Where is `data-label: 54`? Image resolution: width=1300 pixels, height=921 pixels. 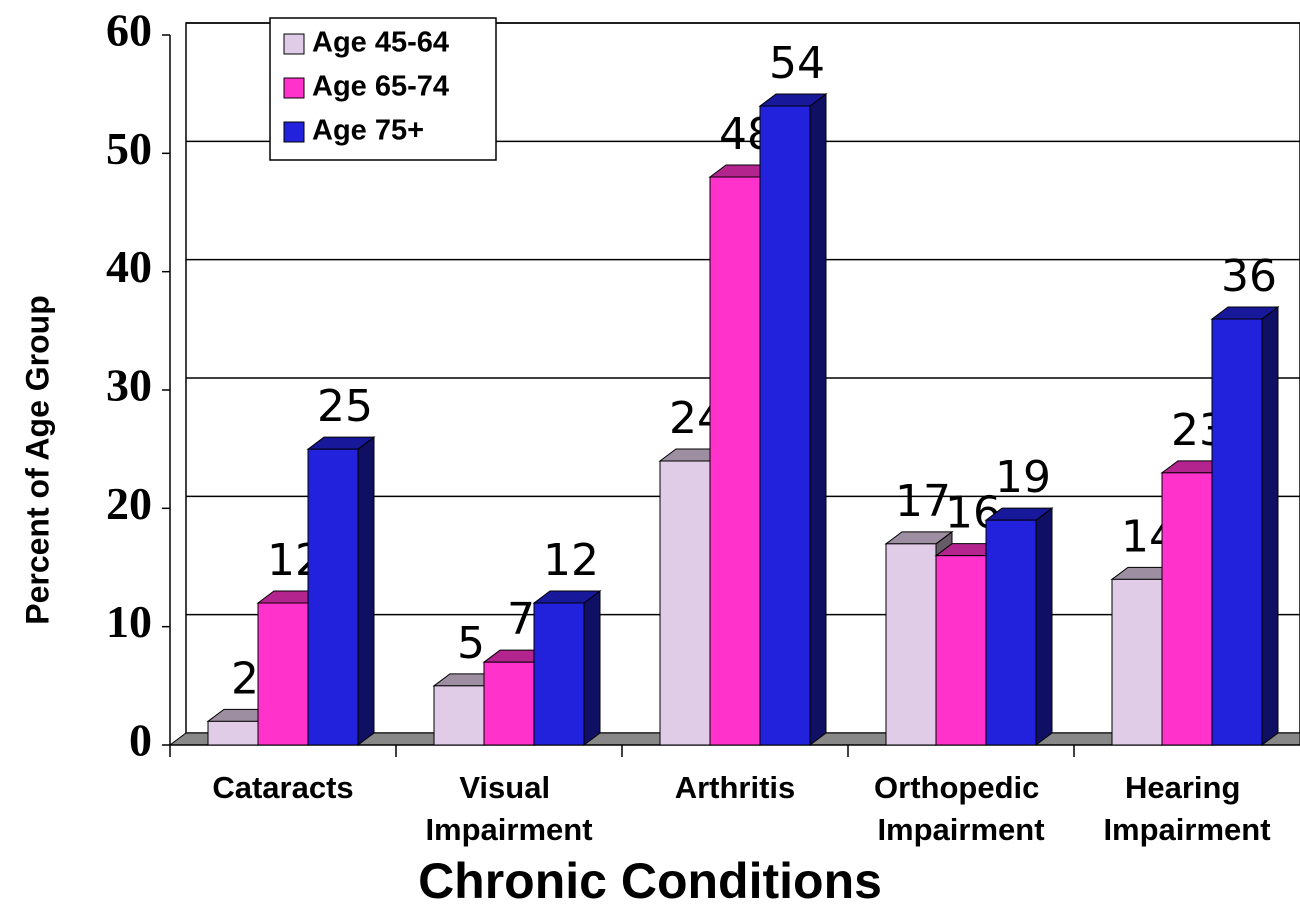
data-label: 54 is located at coordinates (797, 63).